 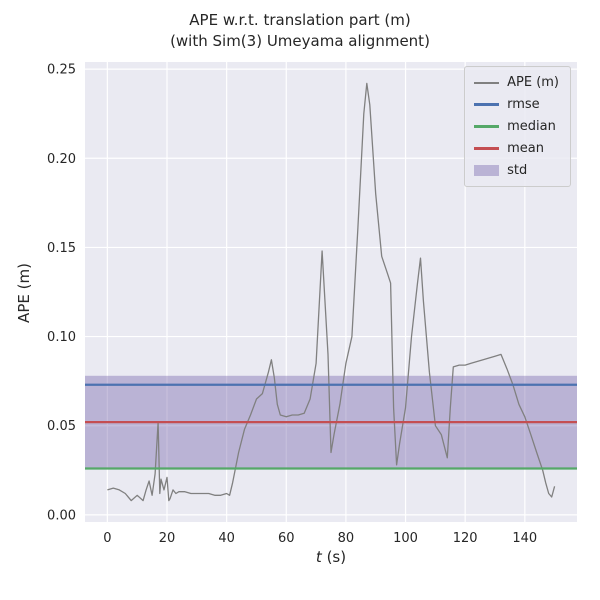 I want to click on legend-label: mean, so click(x=525, y=148).